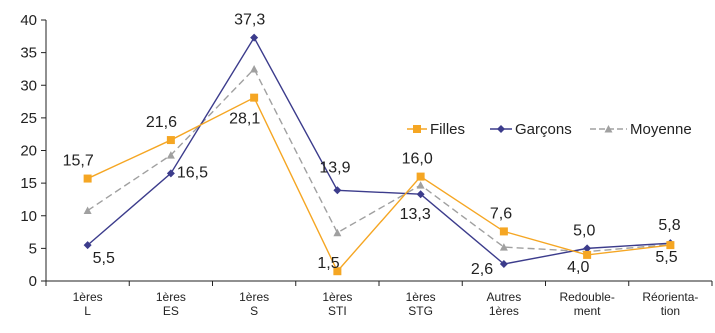 The image size is (715, 333). I want to click on y-tick-label: 15, so click(28, 183).